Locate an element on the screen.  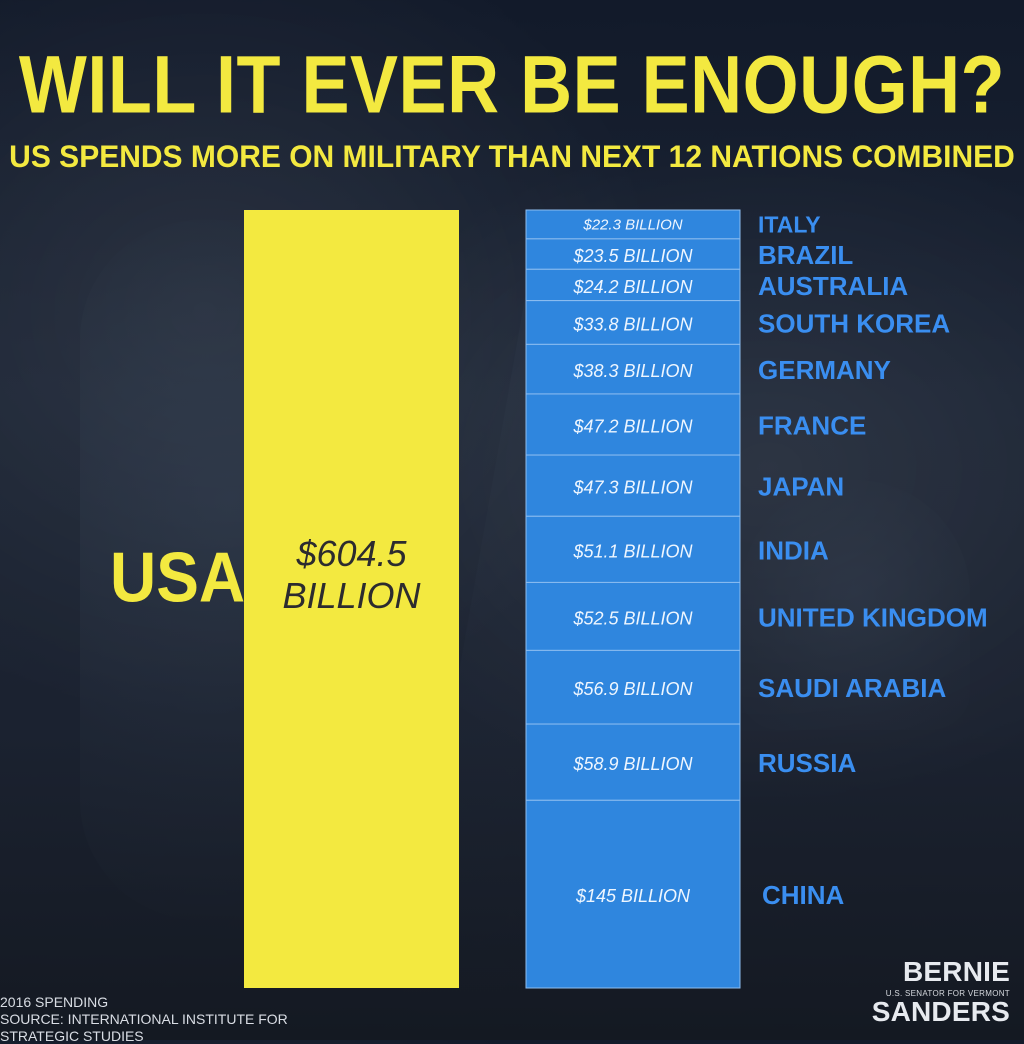
stack-value-label: $23.5 BILLION is located at coordinates (632, 256).